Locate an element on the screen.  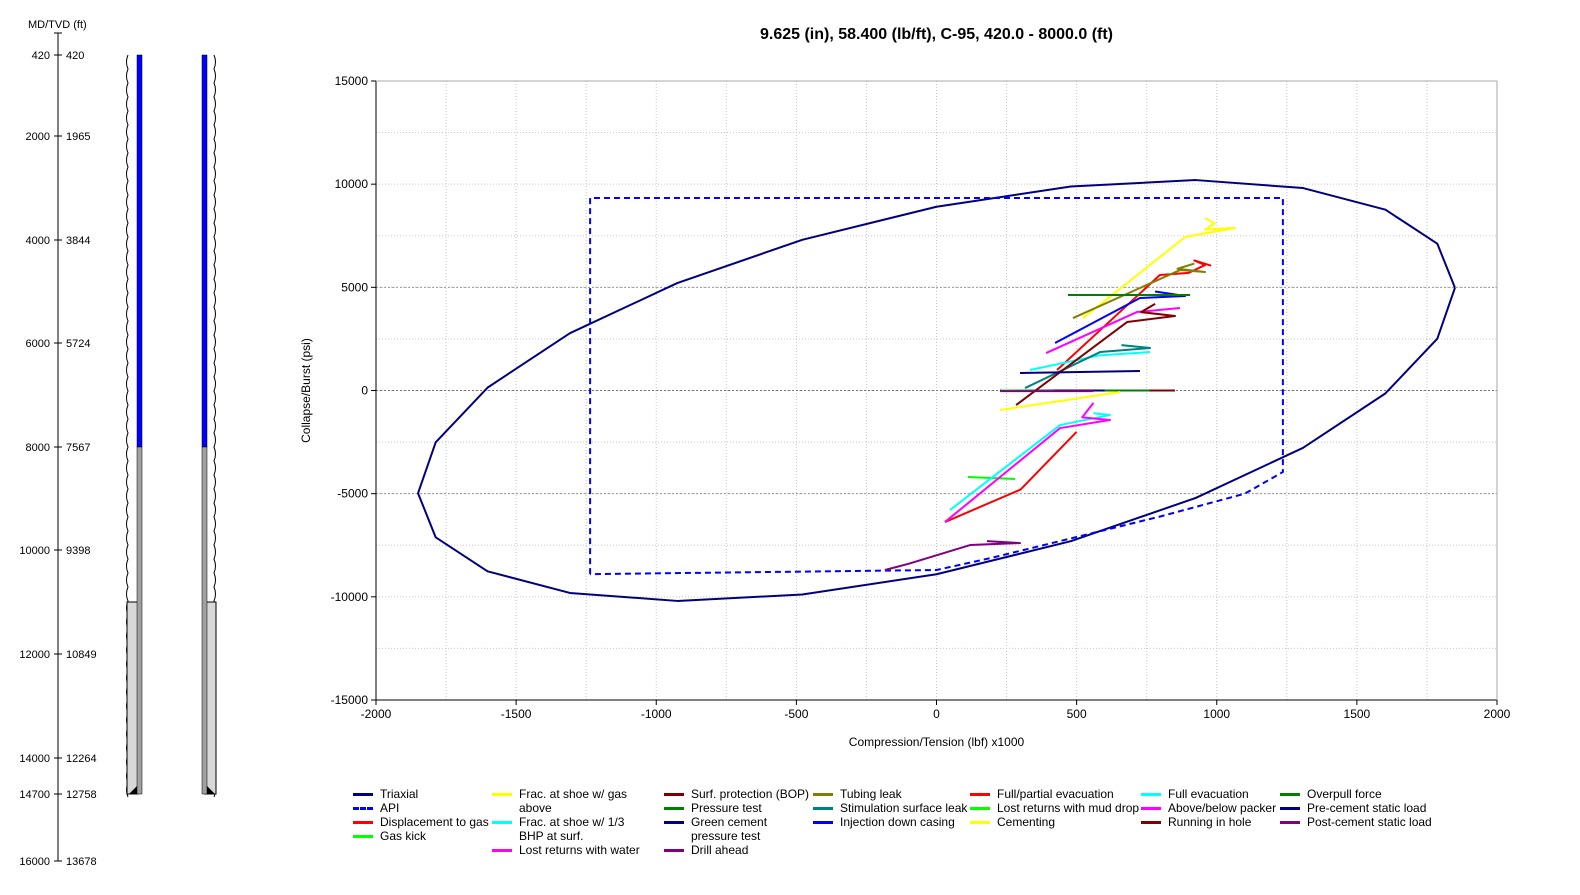
legend-item: Triaxial is located at coordinates (421, 794).